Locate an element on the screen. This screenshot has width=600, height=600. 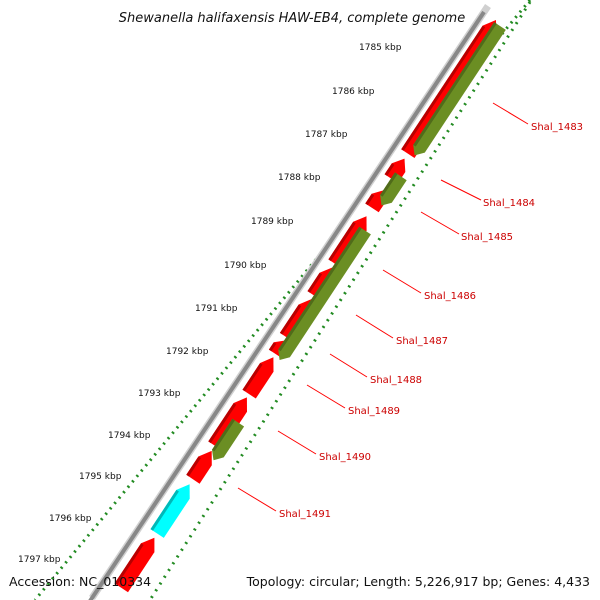
kbp-tick-label: 1790 kbp is located at coordinates (245, 266).